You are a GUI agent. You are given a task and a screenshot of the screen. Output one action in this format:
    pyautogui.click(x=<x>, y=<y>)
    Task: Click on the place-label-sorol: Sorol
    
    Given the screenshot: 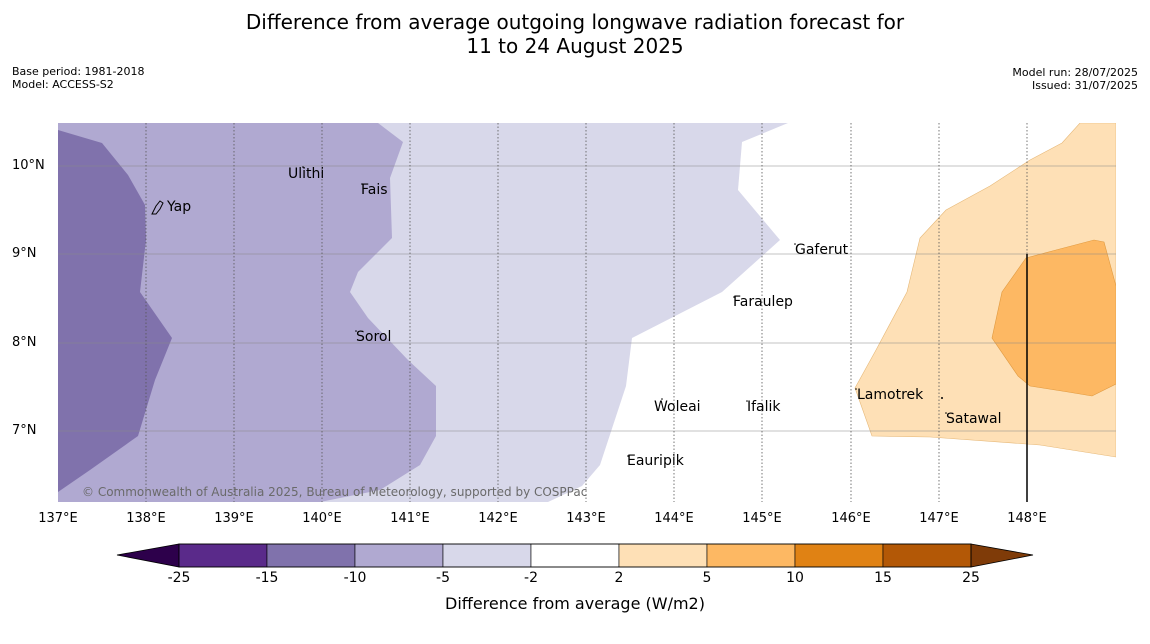 What is the action you would take?
    pyautogui.click(x=374, y=337)
    